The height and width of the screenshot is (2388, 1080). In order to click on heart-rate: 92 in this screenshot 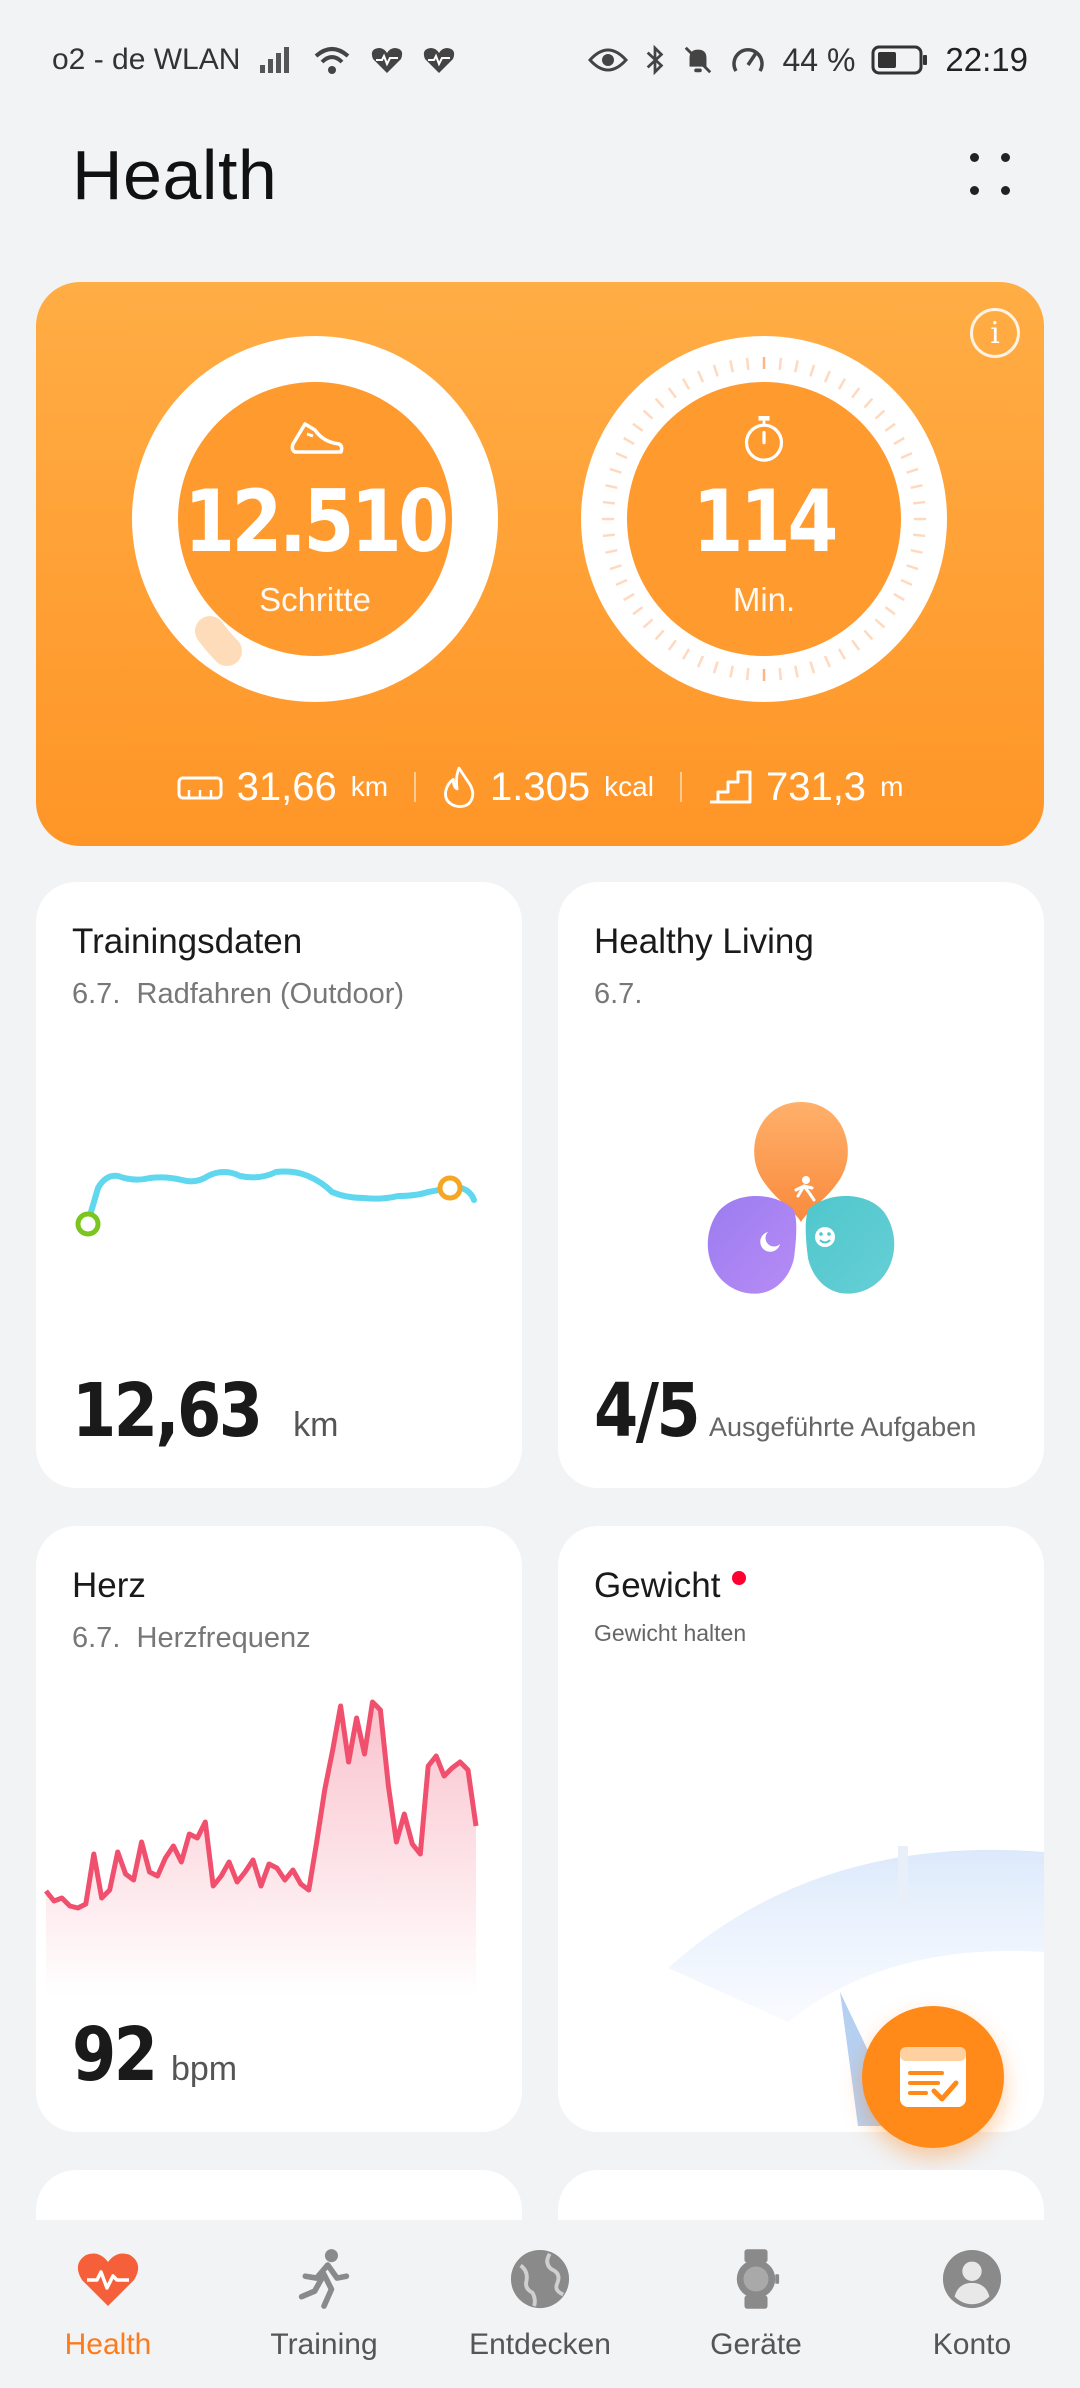, I will do `click(115, 2055)`.